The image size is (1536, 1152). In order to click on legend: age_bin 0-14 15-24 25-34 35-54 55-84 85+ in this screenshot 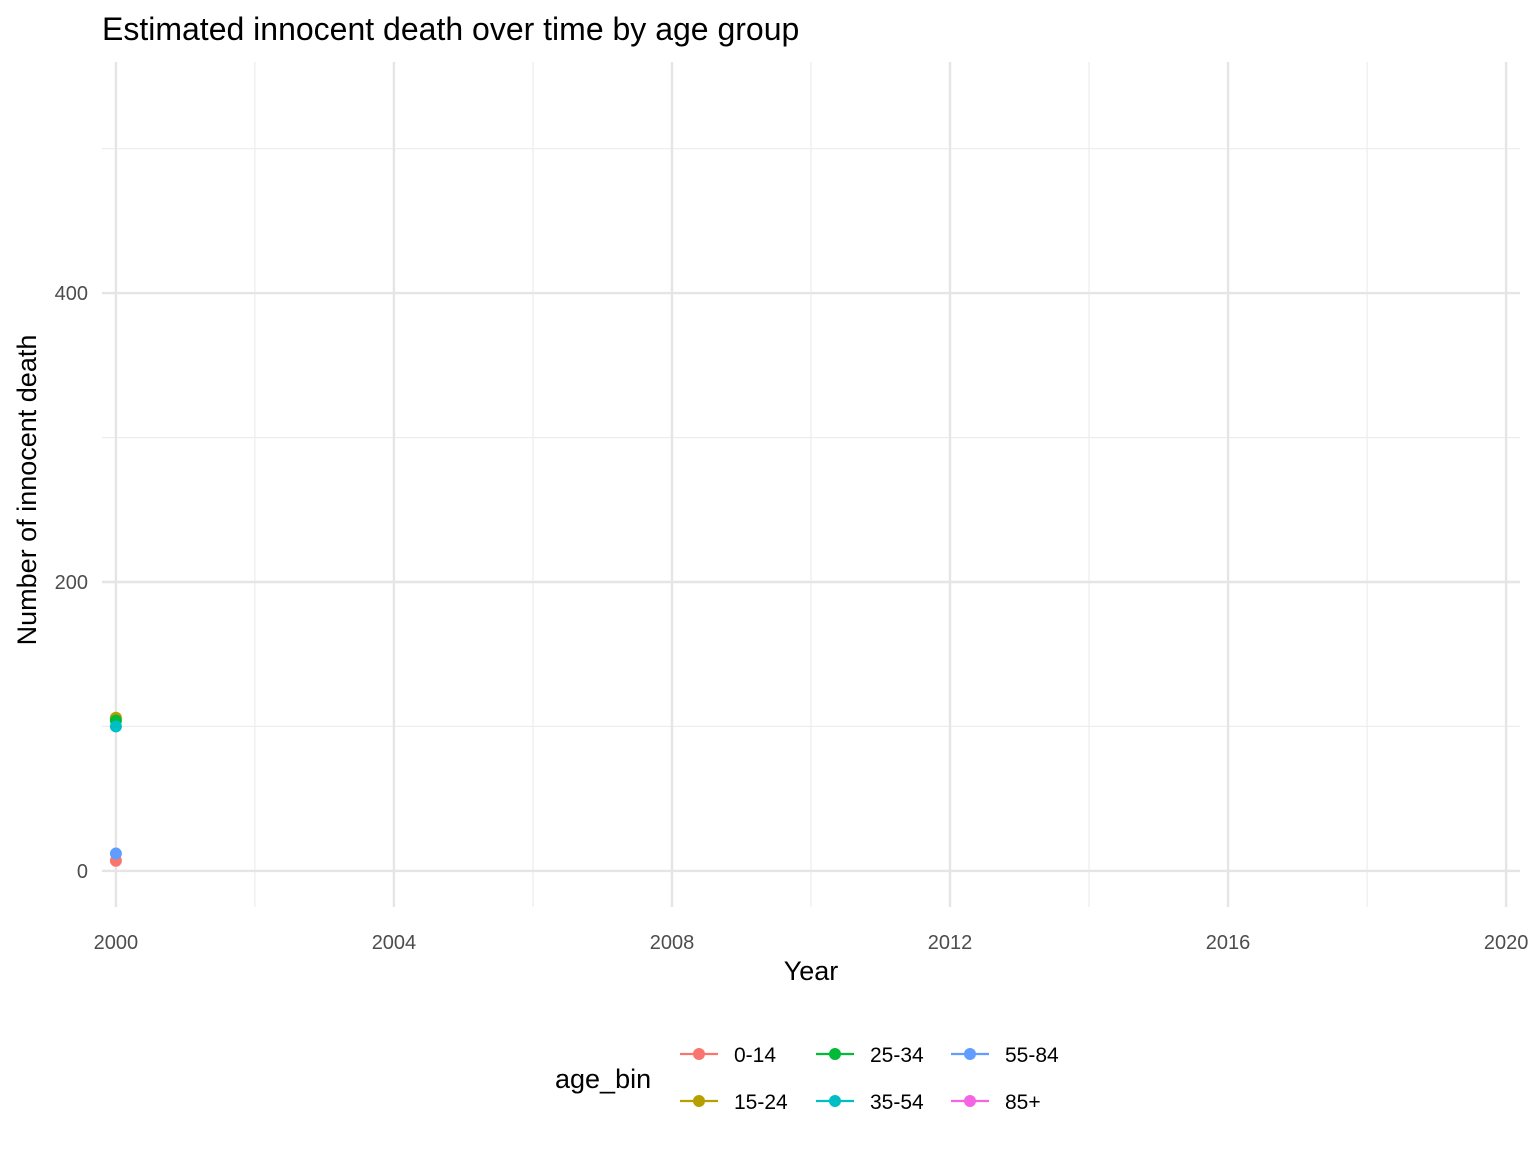, I will do `click(807, 1079)`.